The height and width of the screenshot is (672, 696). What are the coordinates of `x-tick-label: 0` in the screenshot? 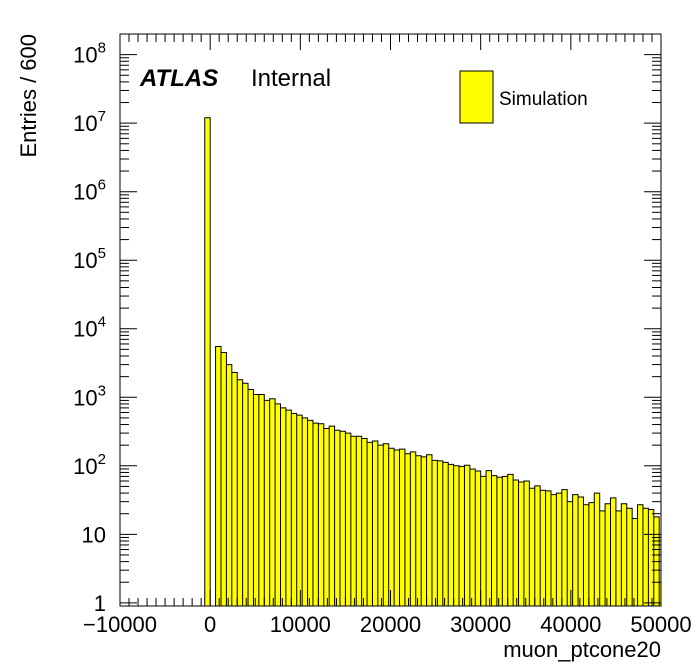 It's located at (210, 624).